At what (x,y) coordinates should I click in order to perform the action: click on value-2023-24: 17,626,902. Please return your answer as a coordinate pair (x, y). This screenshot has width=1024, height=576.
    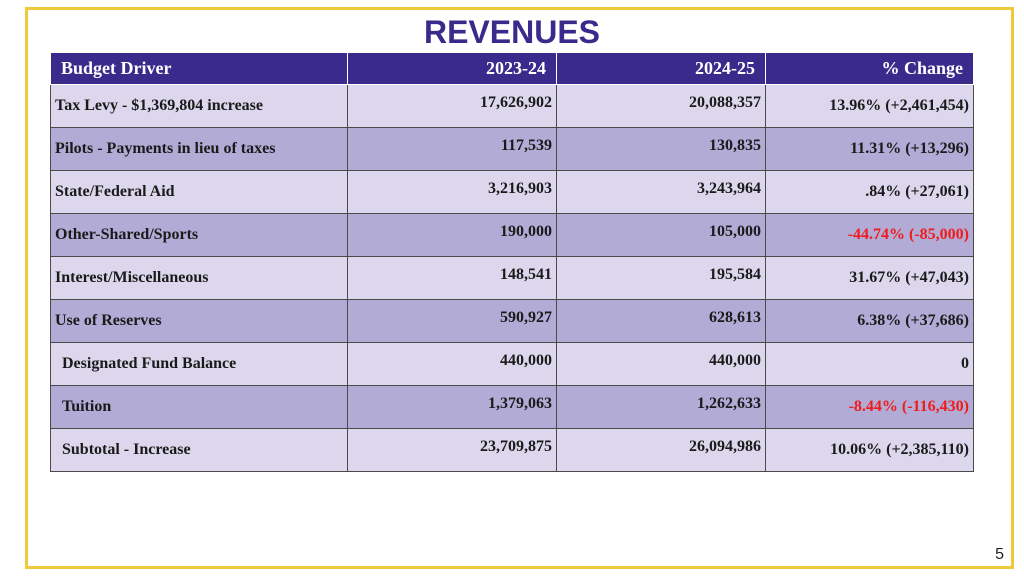
    Looking at the image, I should click on (452, 106).